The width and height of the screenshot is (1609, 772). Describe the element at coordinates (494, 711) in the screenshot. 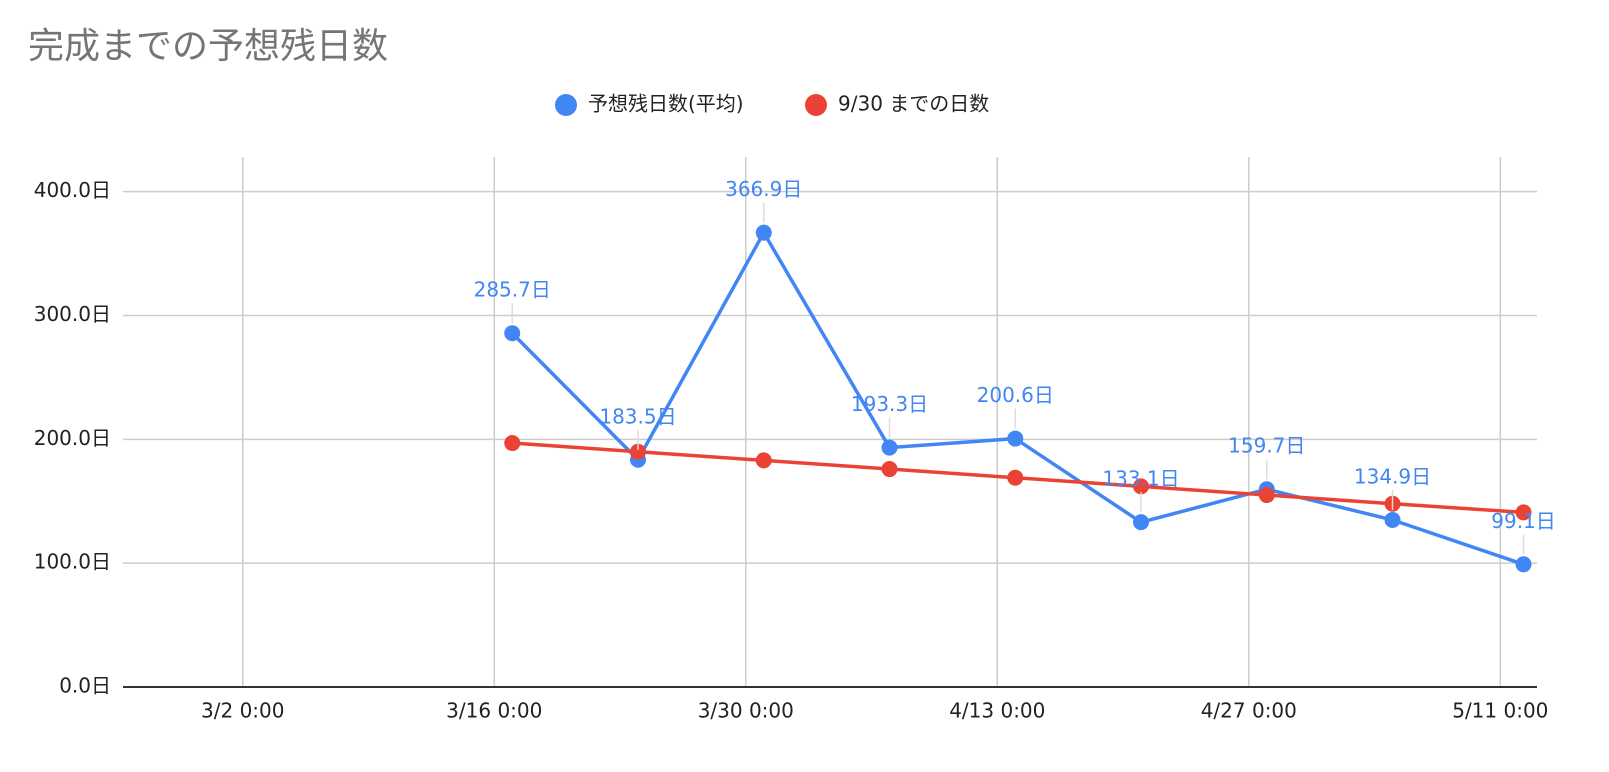

I see `x-tick-label: 3/16 0:00` at that location.